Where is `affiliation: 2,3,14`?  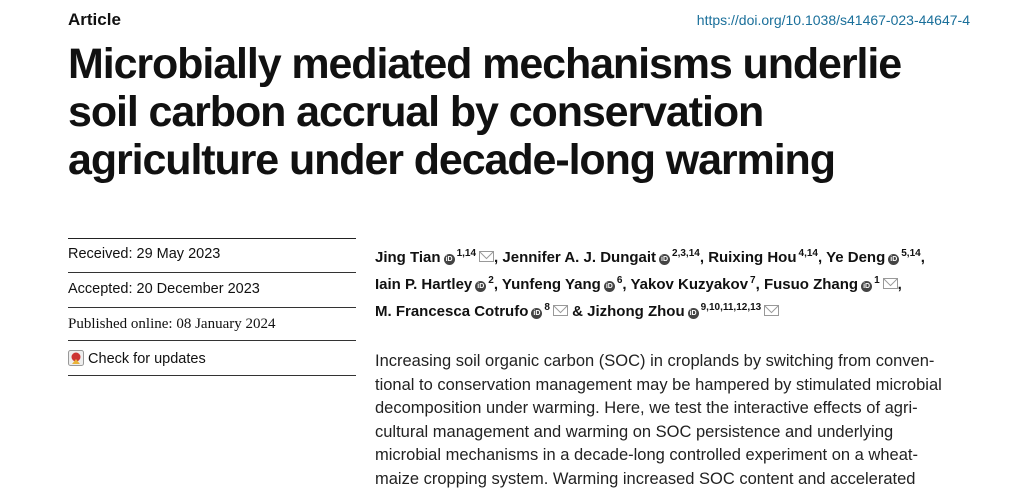
affiliation: 2,3,14 is located at coordinates (686, 253).